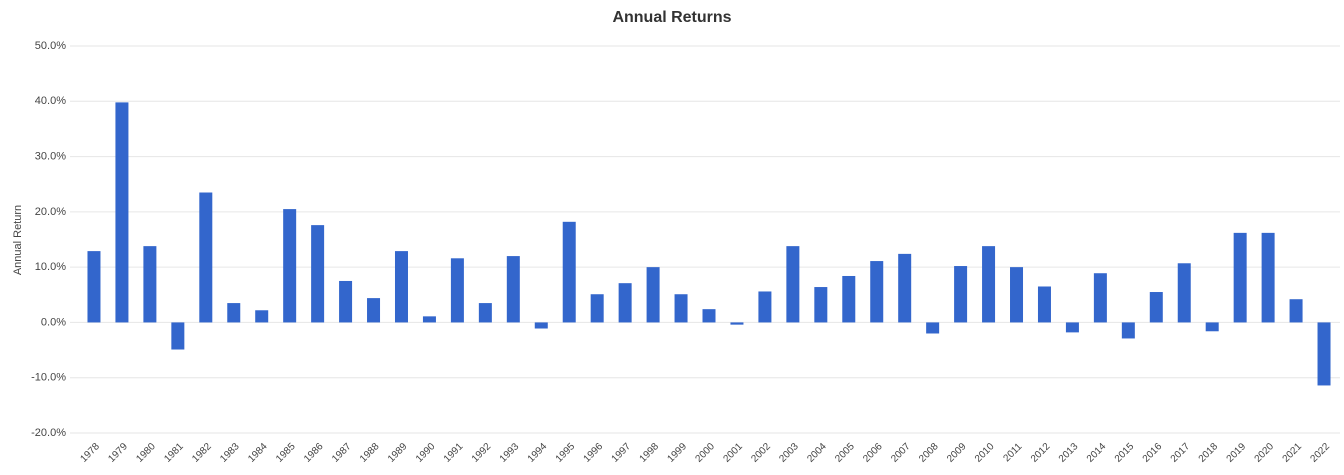  I want to click on x-tick-label: 2013, so click(1069, 453).